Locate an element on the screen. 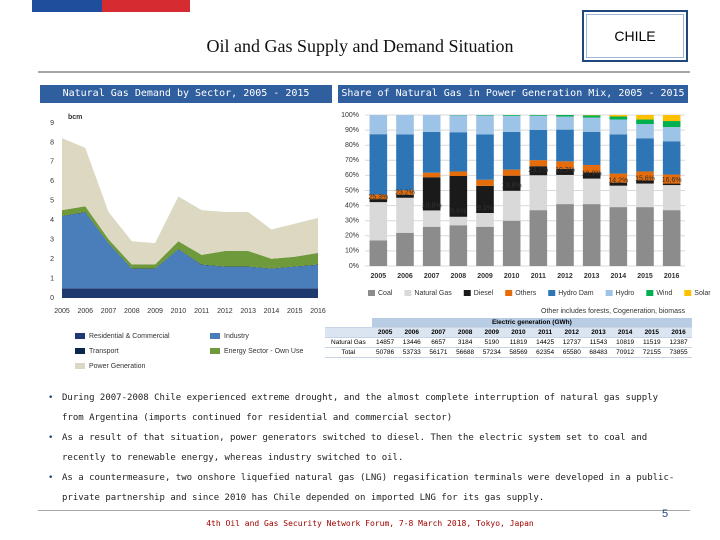 The image size is (720, 540). country-box: CHILE is located at coordinates (635, 36).